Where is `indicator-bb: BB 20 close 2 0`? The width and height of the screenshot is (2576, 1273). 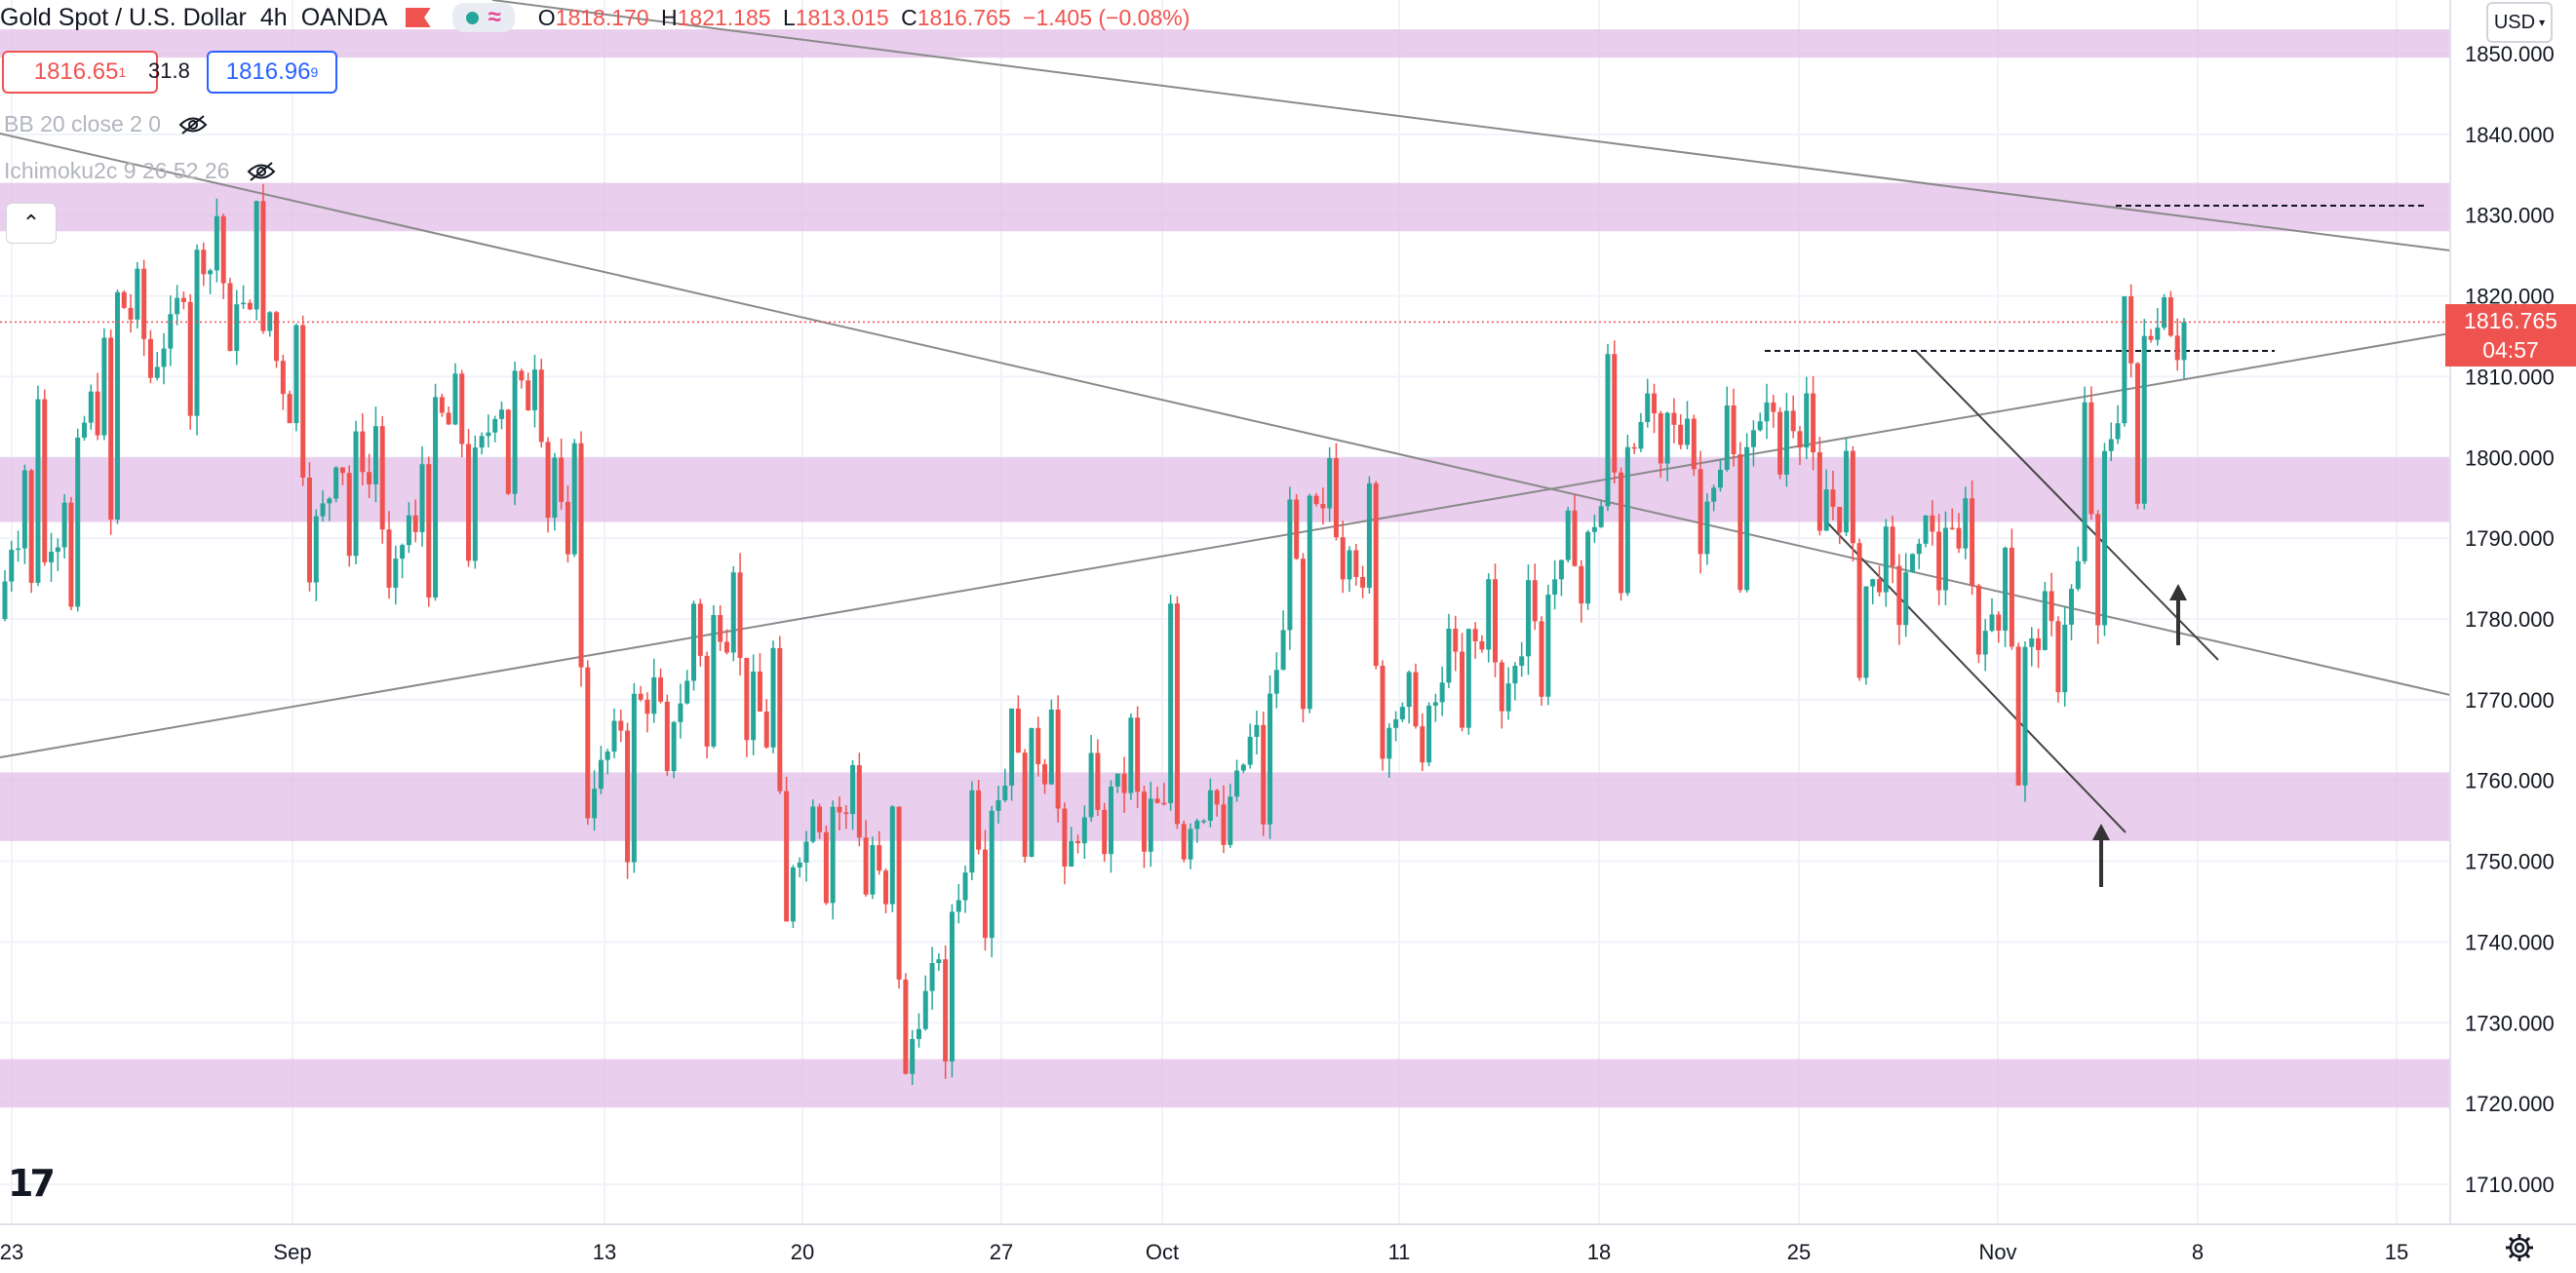 indicator-bb: BB 20 close 2 0 is located at coordinates (106, 124).